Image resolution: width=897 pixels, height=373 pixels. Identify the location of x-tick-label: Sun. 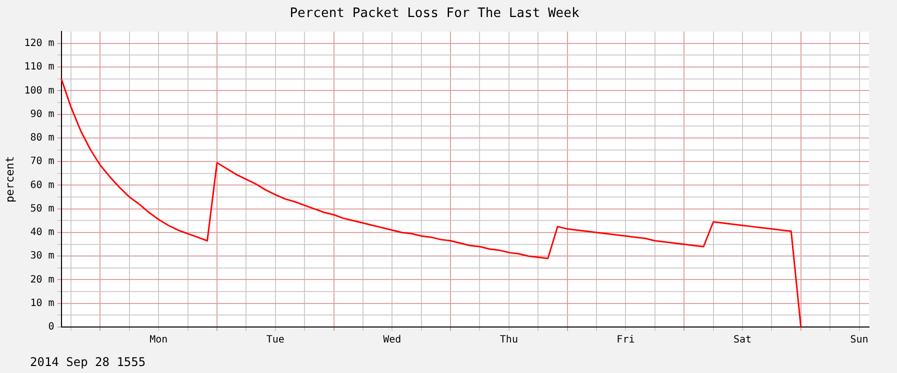
(859, 340).